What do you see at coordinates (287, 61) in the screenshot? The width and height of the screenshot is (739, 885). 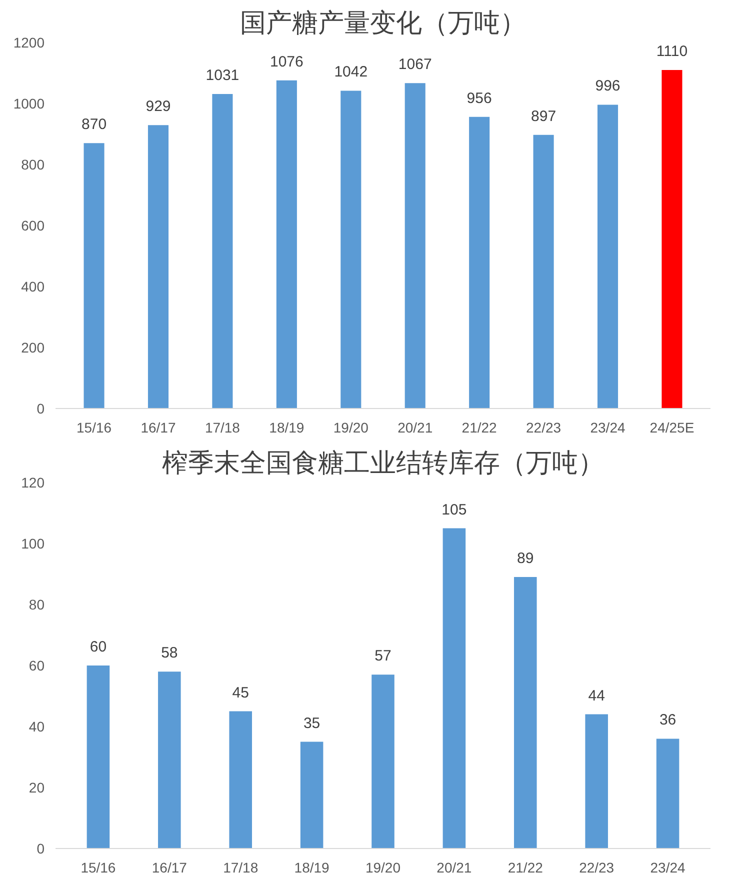 I see `data-label: 1076` at bounding box center [287, 61].